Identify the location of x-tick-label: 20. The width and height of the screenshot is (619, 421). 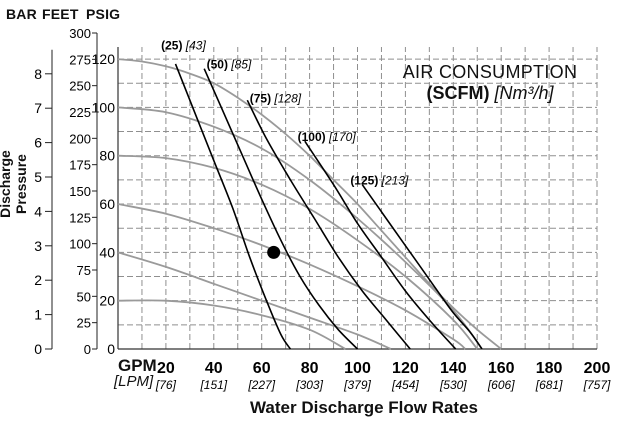
(166, 368).